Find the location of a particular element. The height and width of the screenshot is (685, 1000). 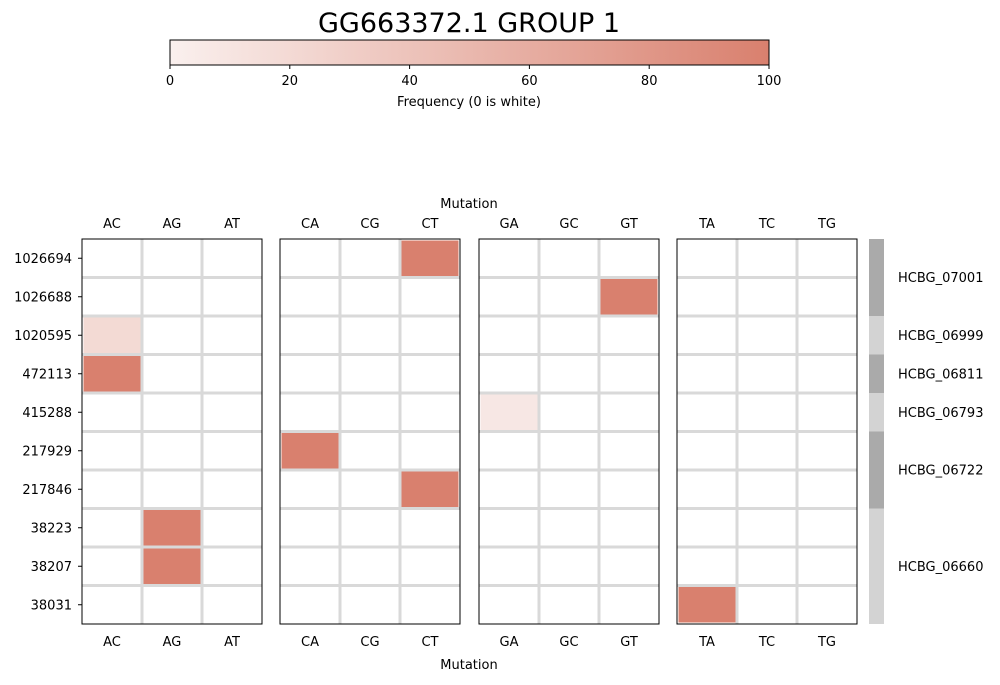

group-label: HCBG_06722 is located at coordinates (940, 471).